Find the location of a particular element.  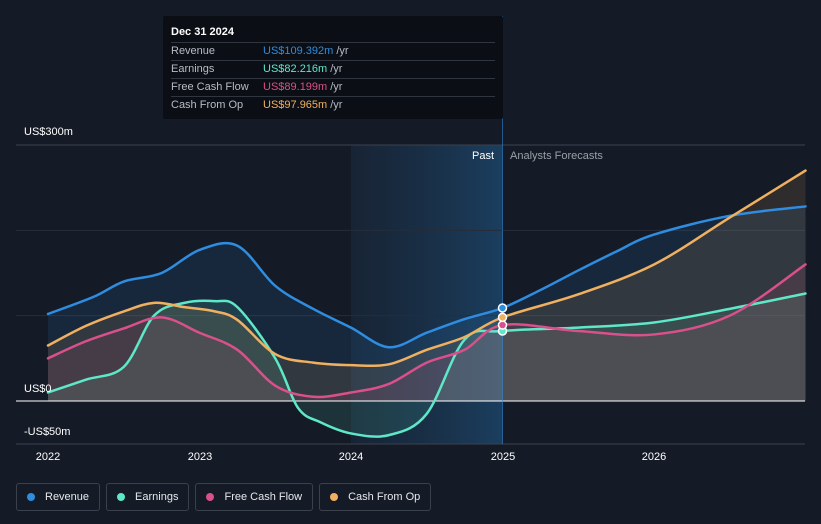

tooltip-row-cfo: Cash From Op US$97.965m /yr is located at coordinates (333, 105).